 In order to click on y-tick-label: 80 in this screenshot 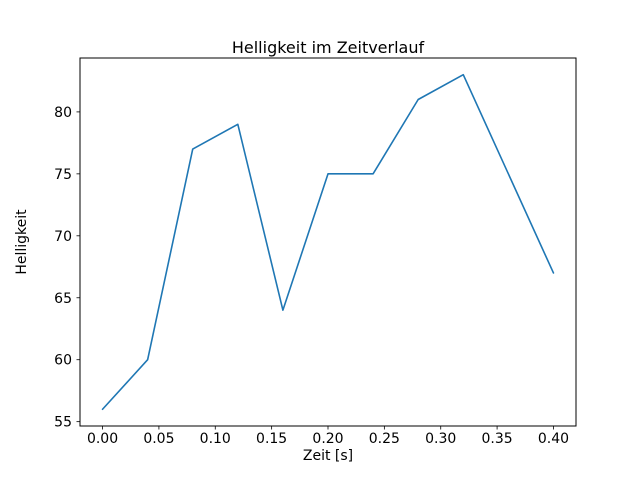, I will do `click(63, 113)`.